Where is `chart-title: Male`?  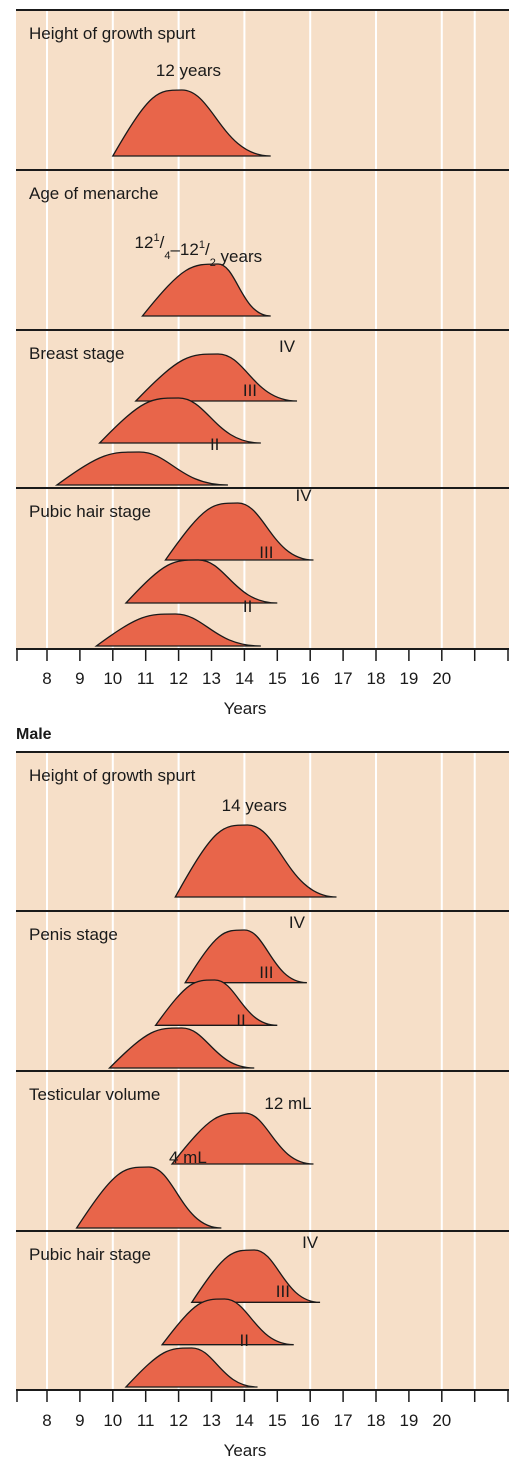
chart-title: Male is located at coordinates (34, 734).